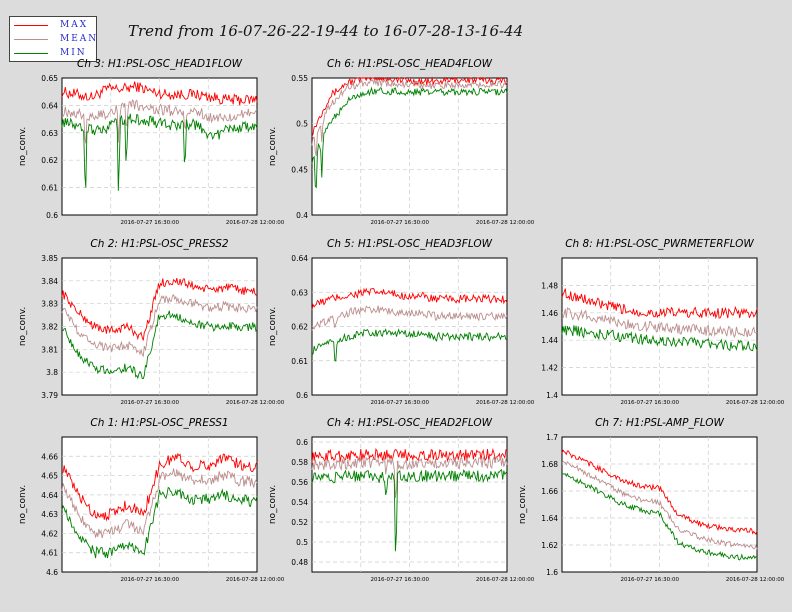 The image size is (792, 612). What do you see at coordinates (49, 514) in the screenshot?
I see `y-tick-label: 4.63` at bounding box center [49, 514].